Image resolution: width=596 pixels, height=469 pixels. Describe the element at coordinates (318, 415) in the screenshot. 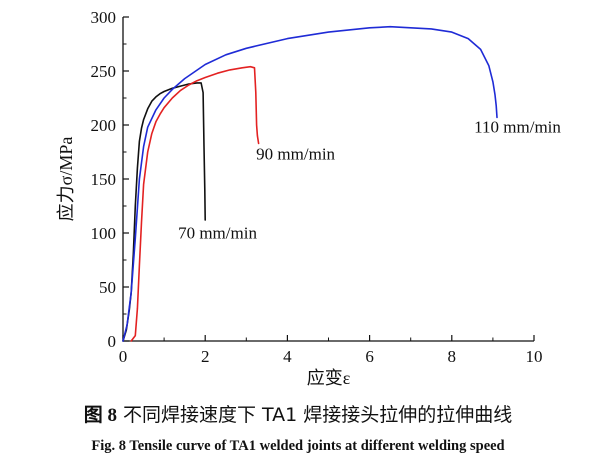

I see `figure-caption-cn-text: 不同焊接速度下 TA1 焊接接头拉伸的拉伸曲线` at that location.